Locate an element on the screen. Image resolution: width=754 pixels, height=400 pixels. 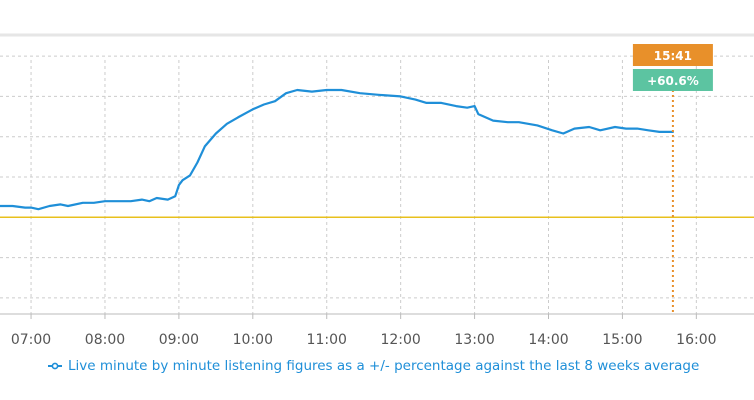
x-tick-label: 13:00 is located at coordinates (474, 340).